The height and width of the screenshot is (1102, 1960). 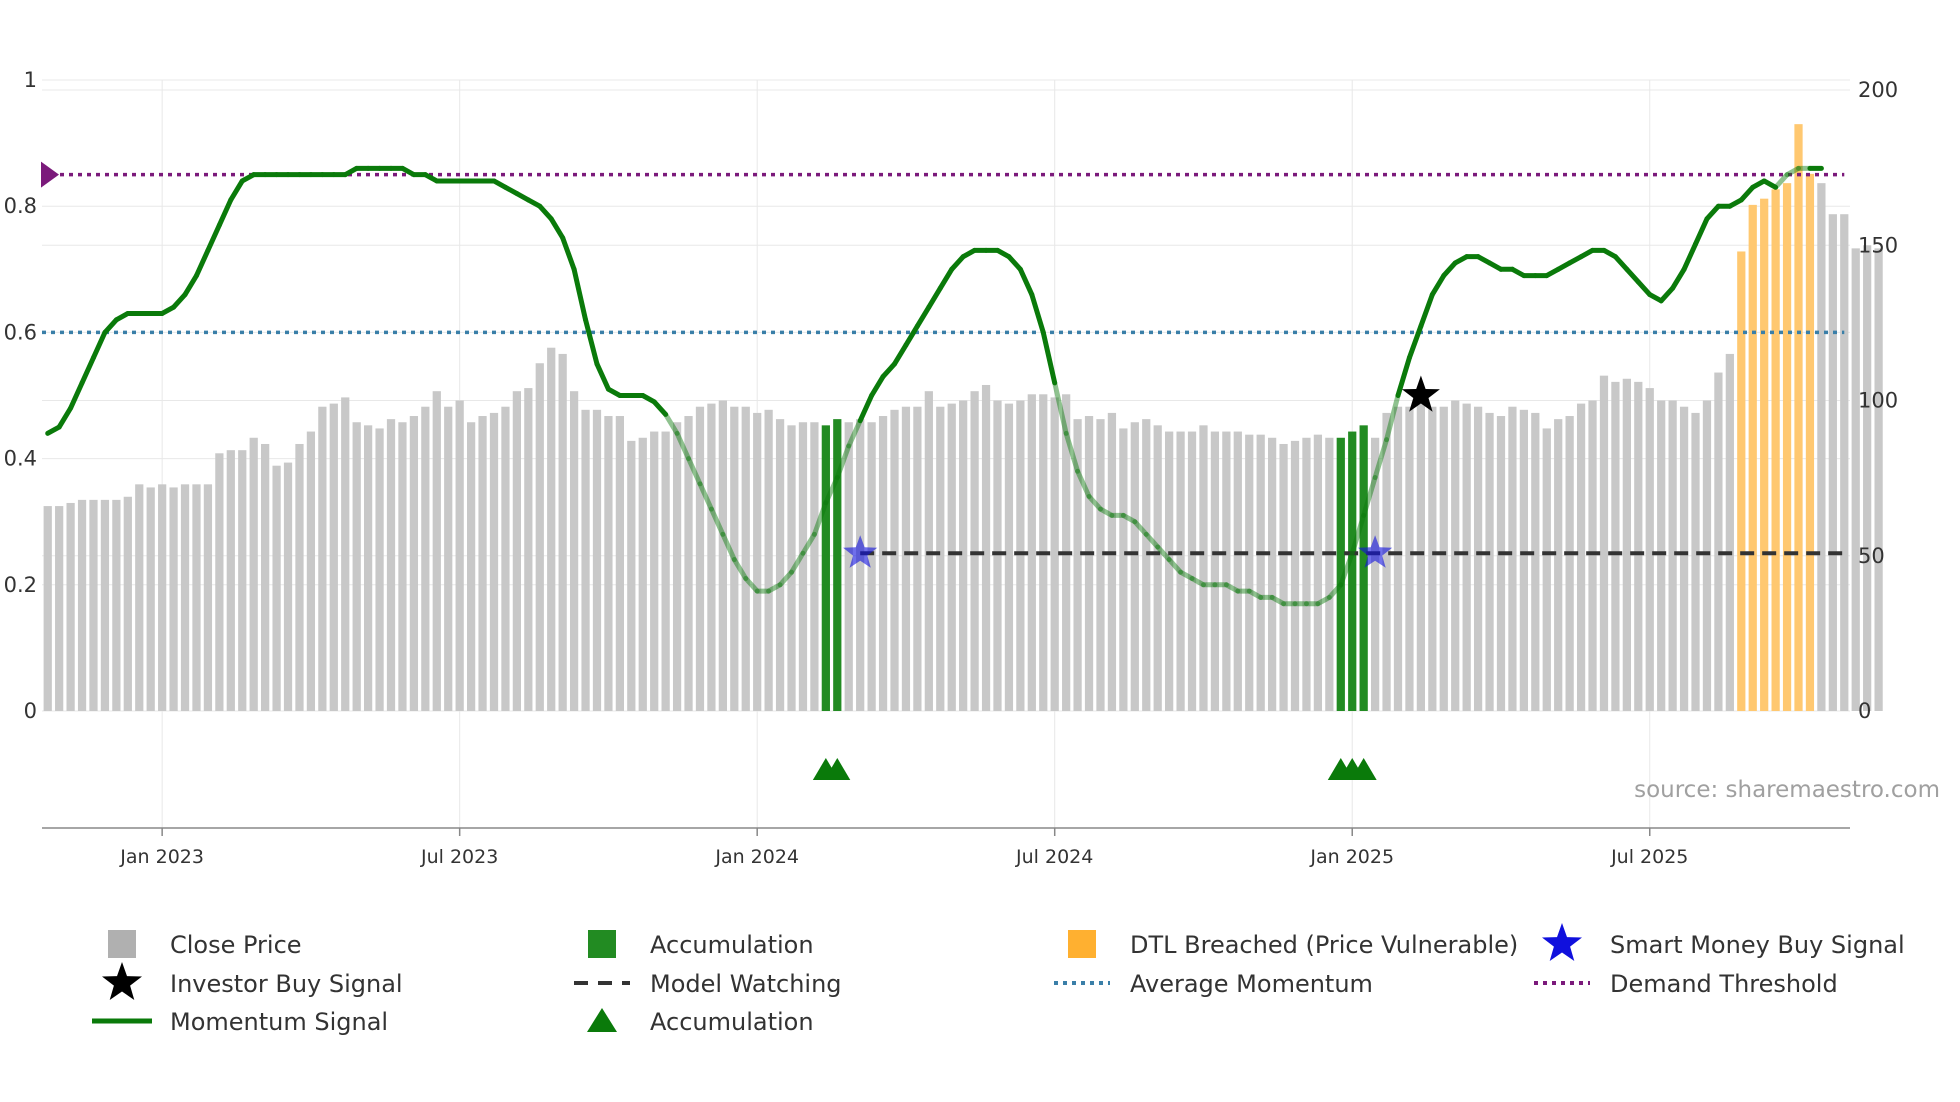 What do you see at coordinates (1649, 857) in the screenshot?
I see `x-tick-label: Jul 2025` at bounding box center [1649, 857].